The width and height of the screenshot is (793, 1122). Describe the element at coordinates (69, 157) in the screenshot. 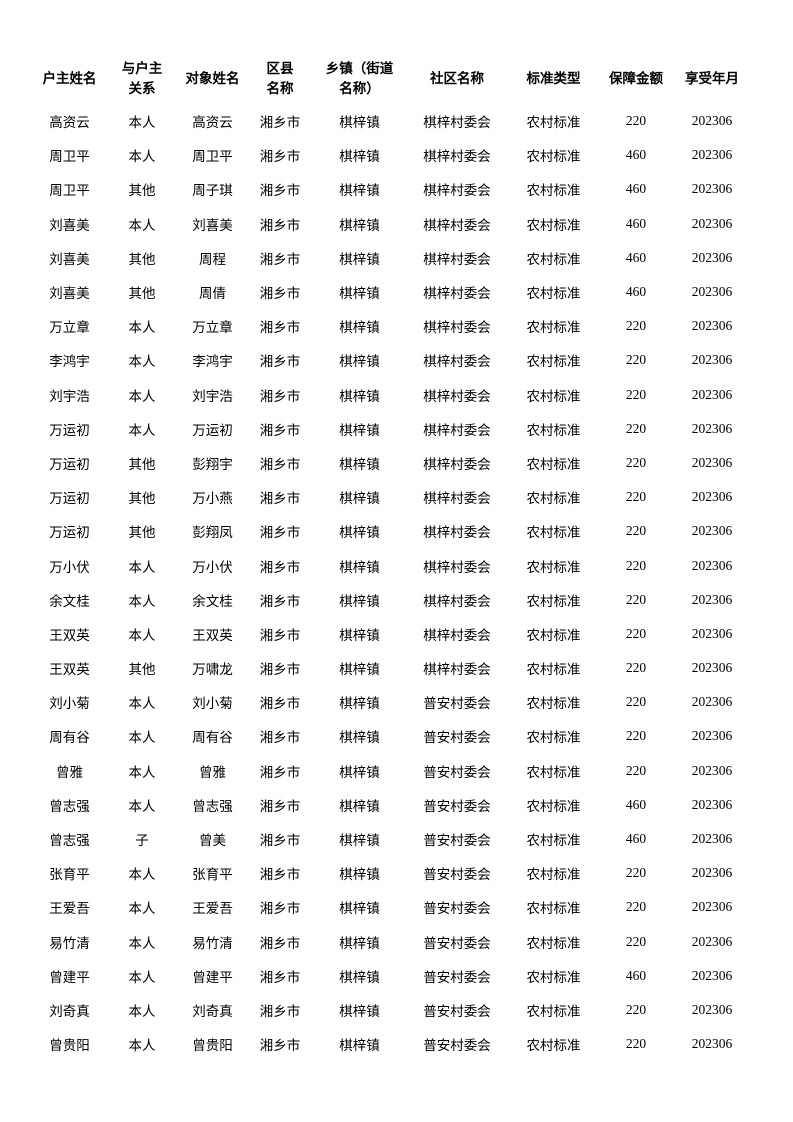

I see `cell-householder: 周卫平` at that location.